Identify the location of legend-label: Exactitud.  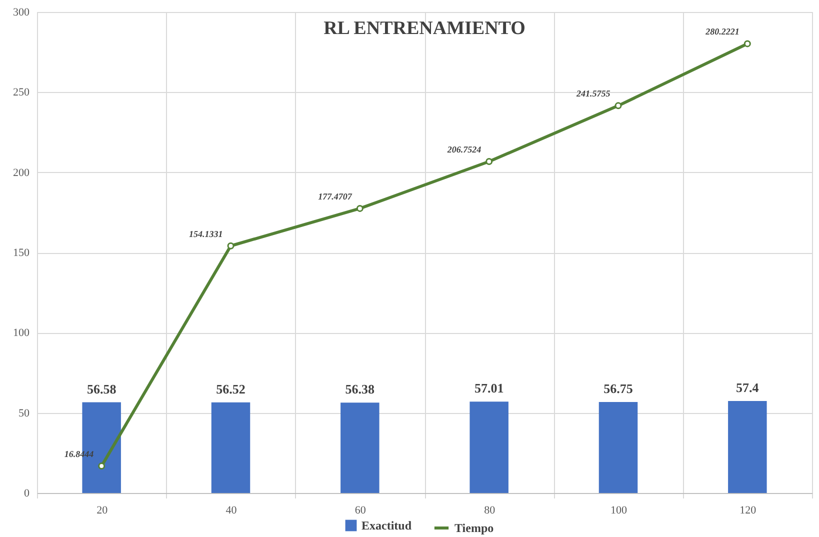
(387, 525).